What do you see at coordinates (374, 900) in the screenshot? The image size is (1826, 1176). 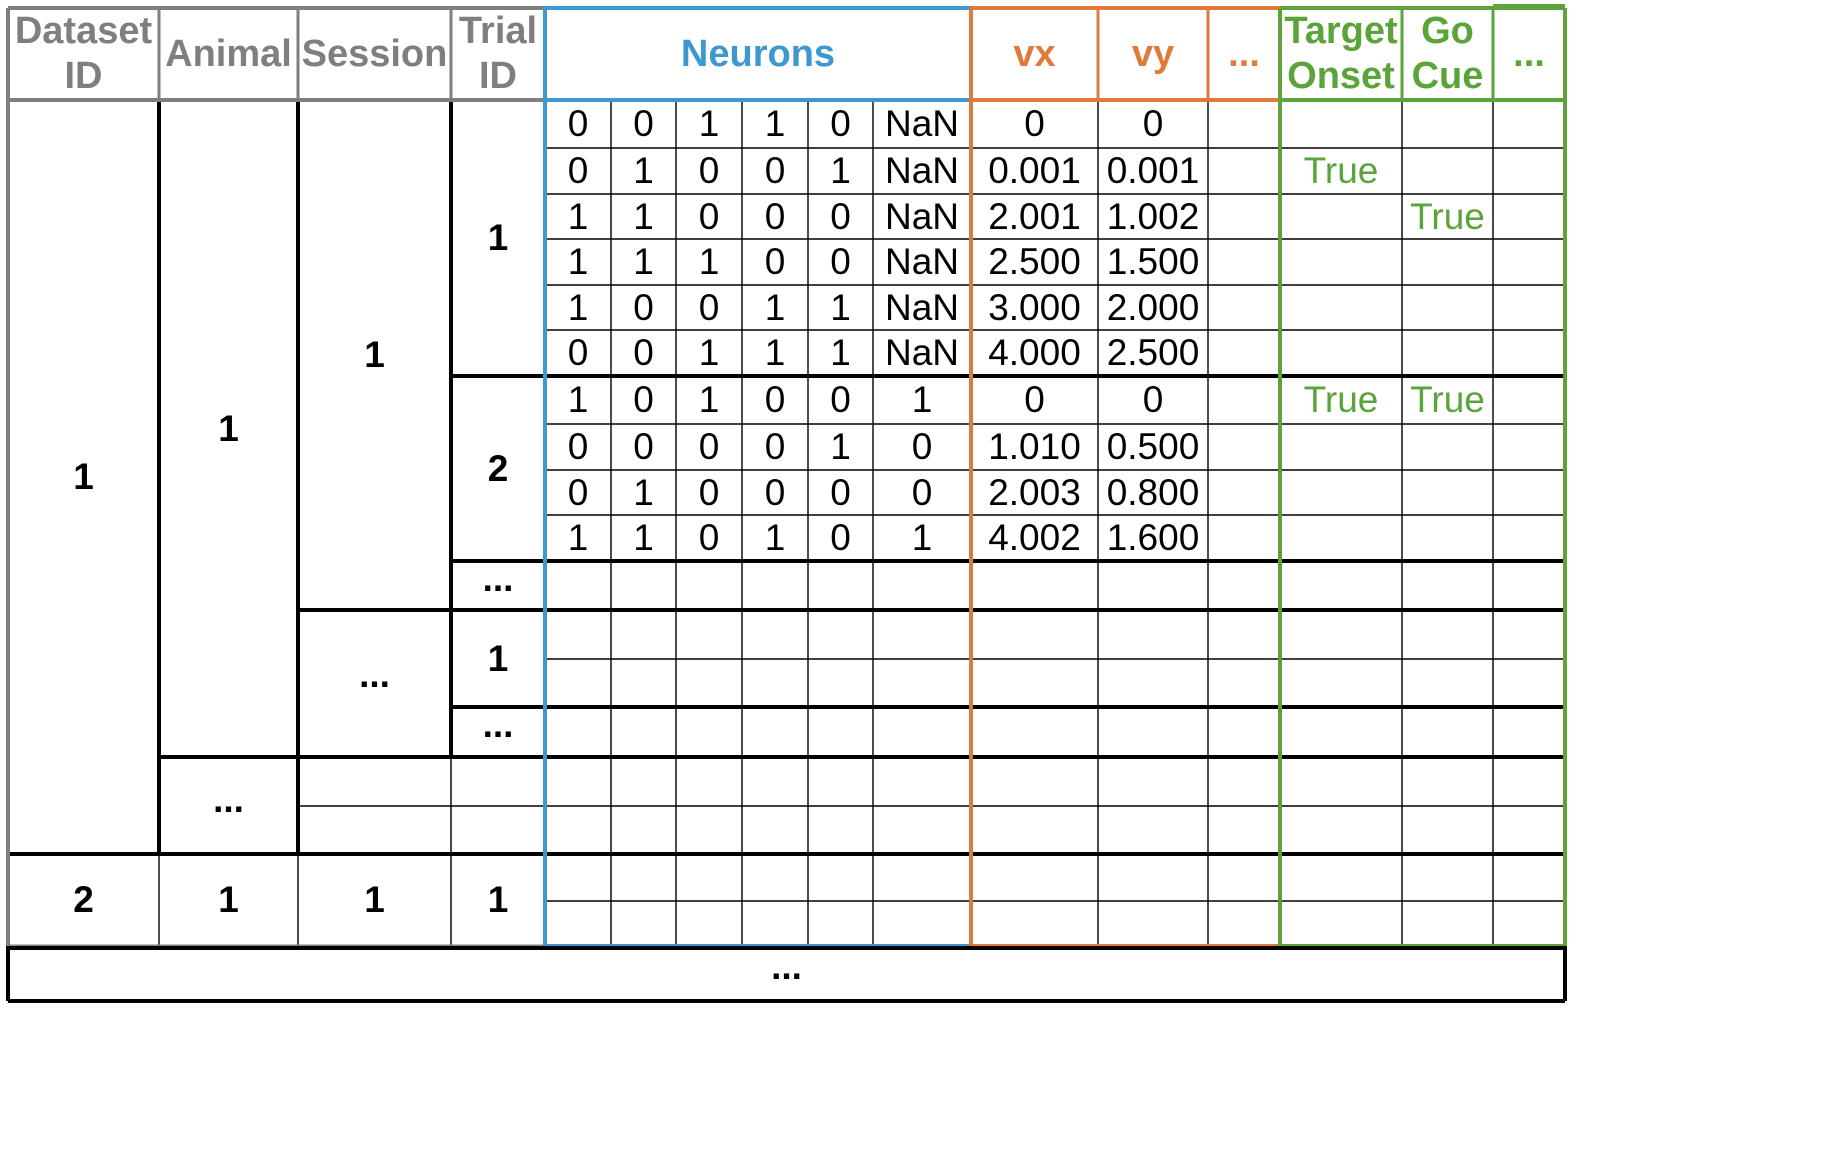 I see `session-dataset2-label: 1` at bounding box center [374, 900].